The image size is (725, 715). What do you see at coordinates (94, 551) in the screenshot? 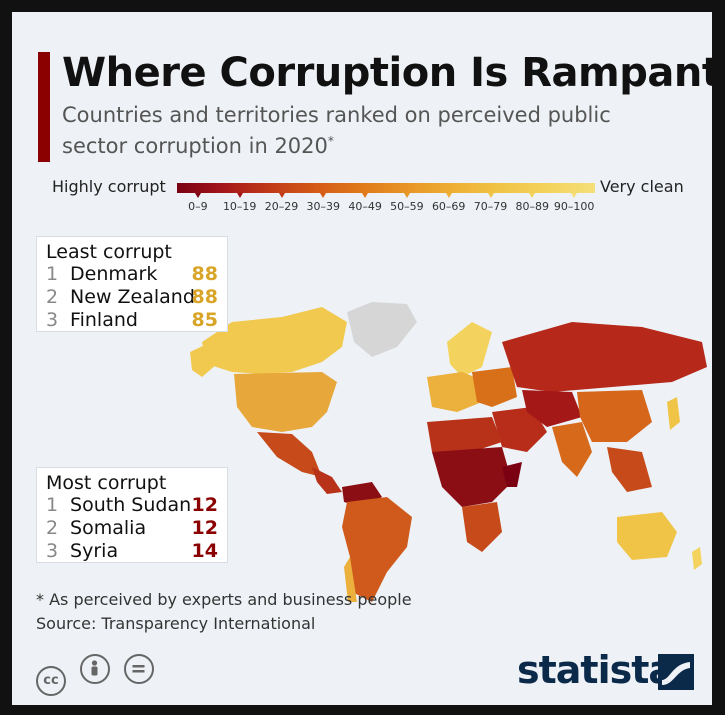
I see `country-name: Syria` at bounding box center [94, 551].